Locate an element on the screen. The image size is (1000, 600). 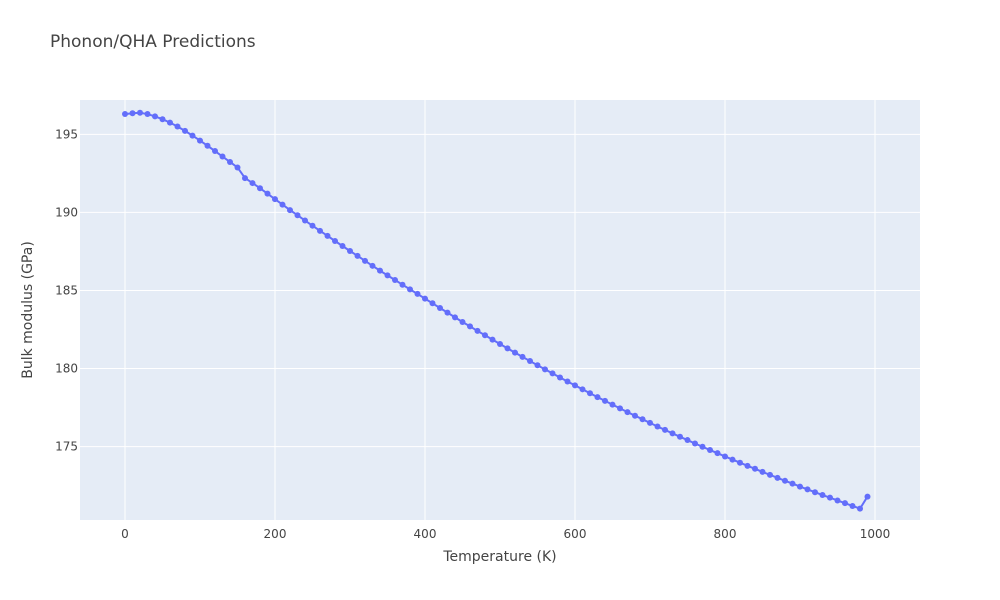
chart-title: Phonon/QHA Predictions is located at coordinates (153, 42).